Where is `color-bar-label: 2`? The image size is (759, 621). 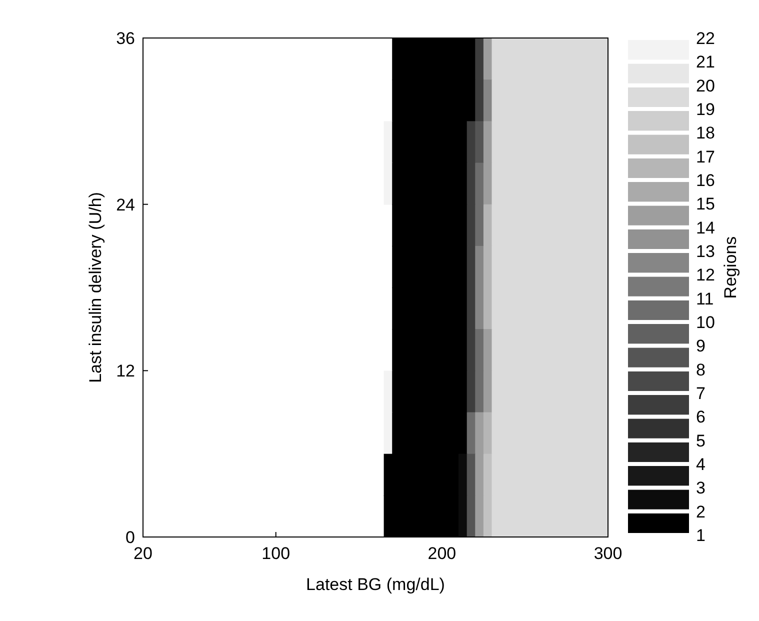
color-bar-label: 2 is located at coordinates (701, 512).